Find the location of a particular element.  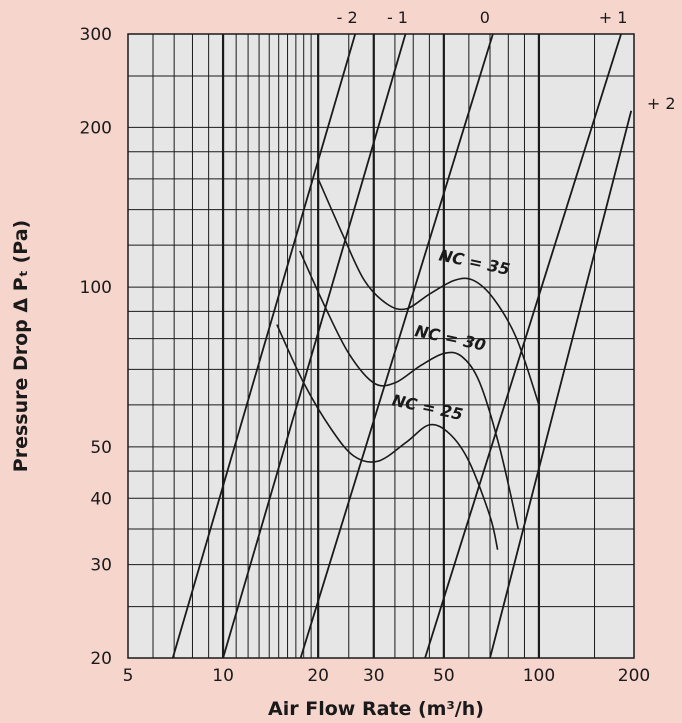

y-tick-label: 200 is located at coordinates (96, 128).